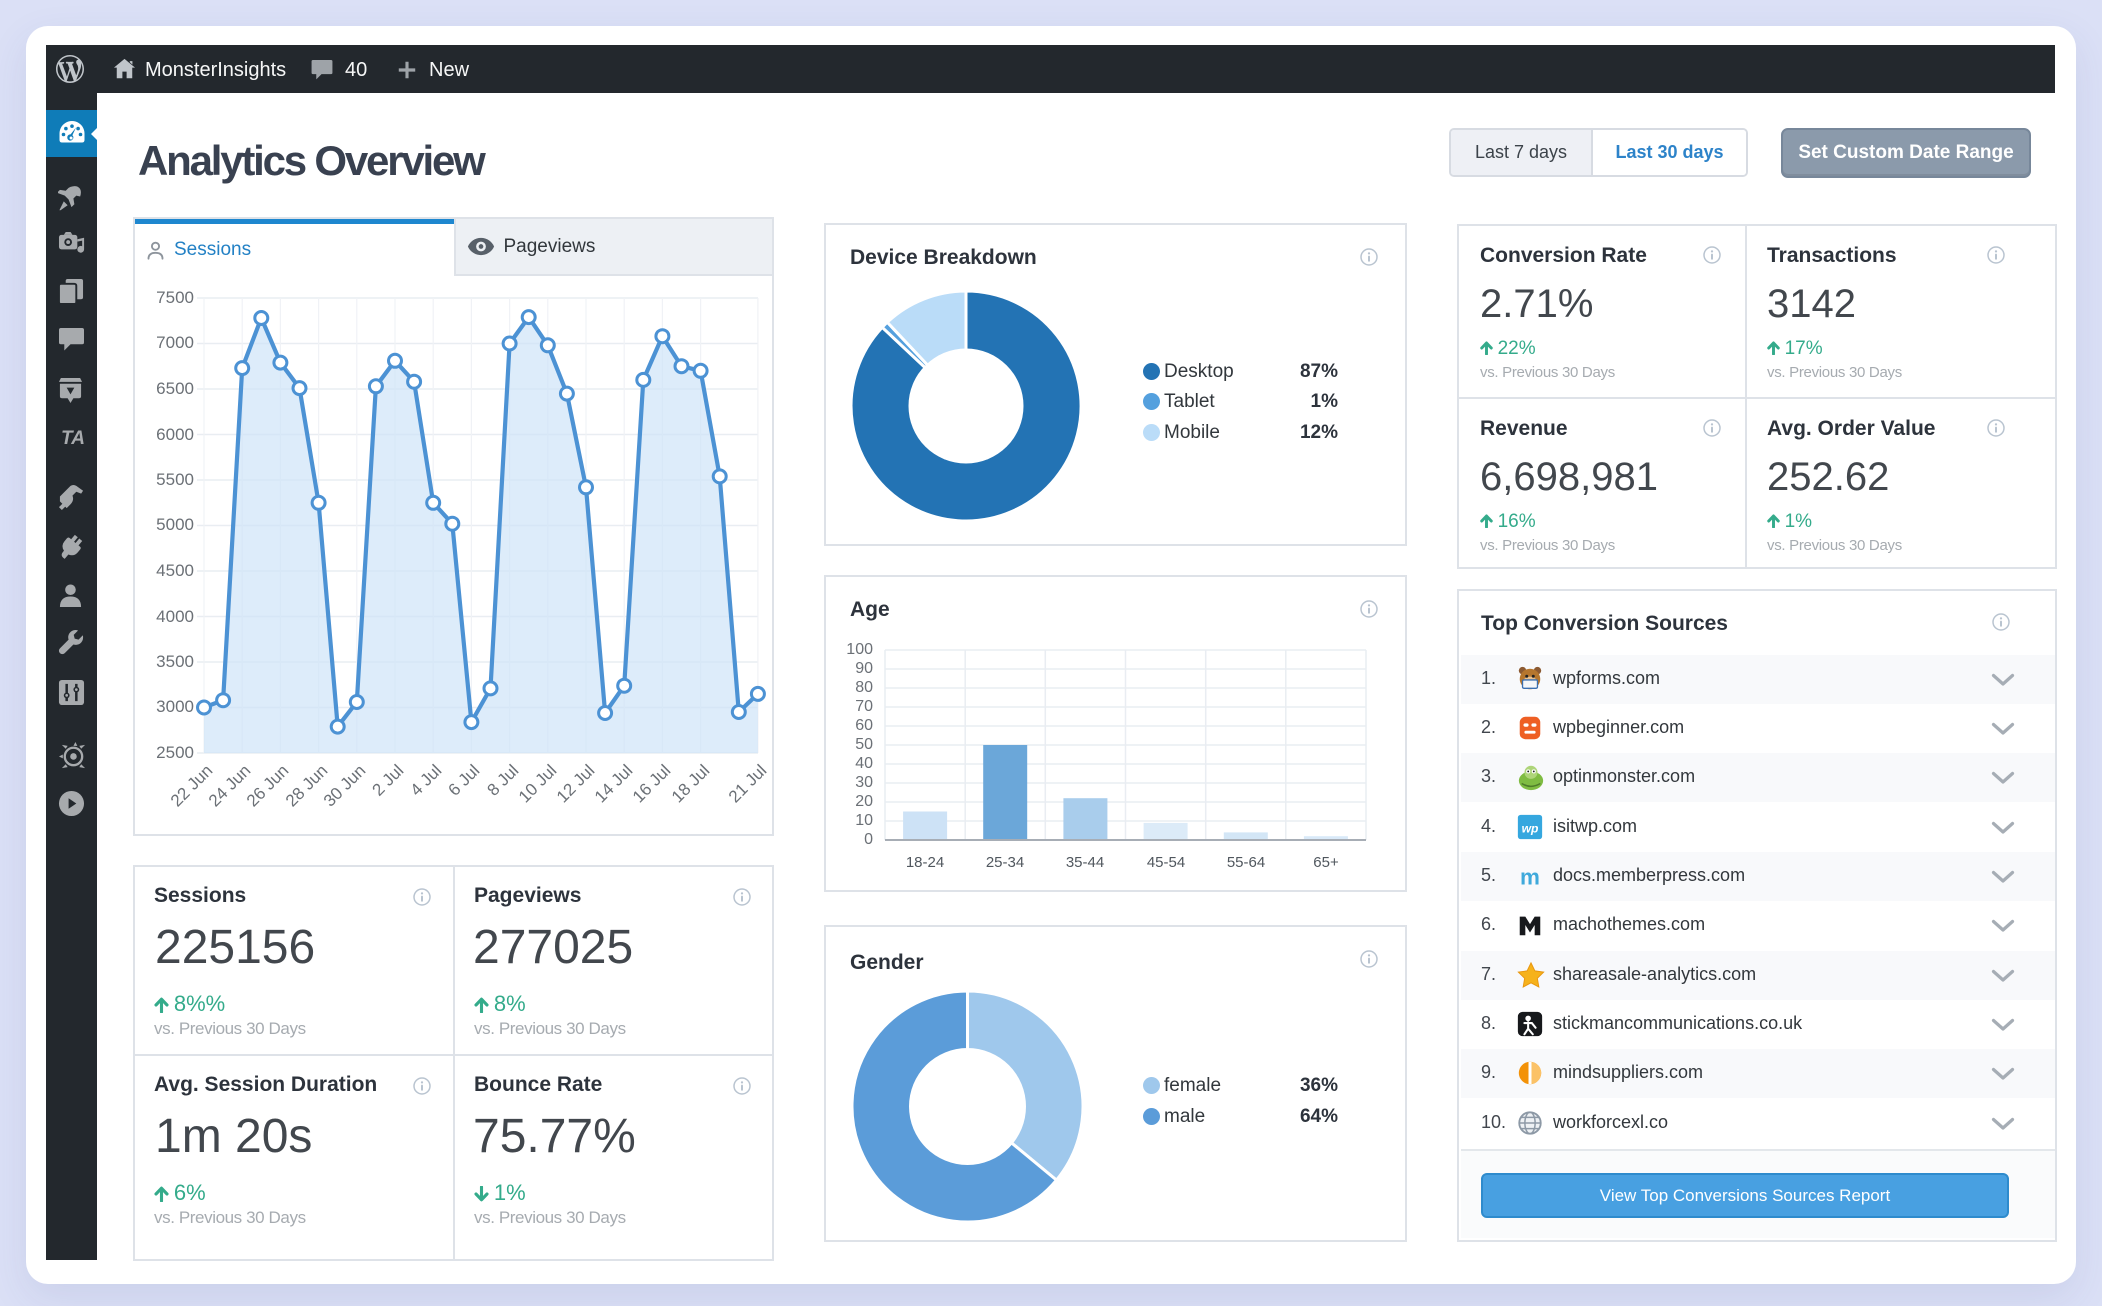 This screenshot has height=1306, width=2102. What do you see at coordinates (1530, 828) in the screenshot?
I see `svg-text: wp` at bounding box center [1530, 828].